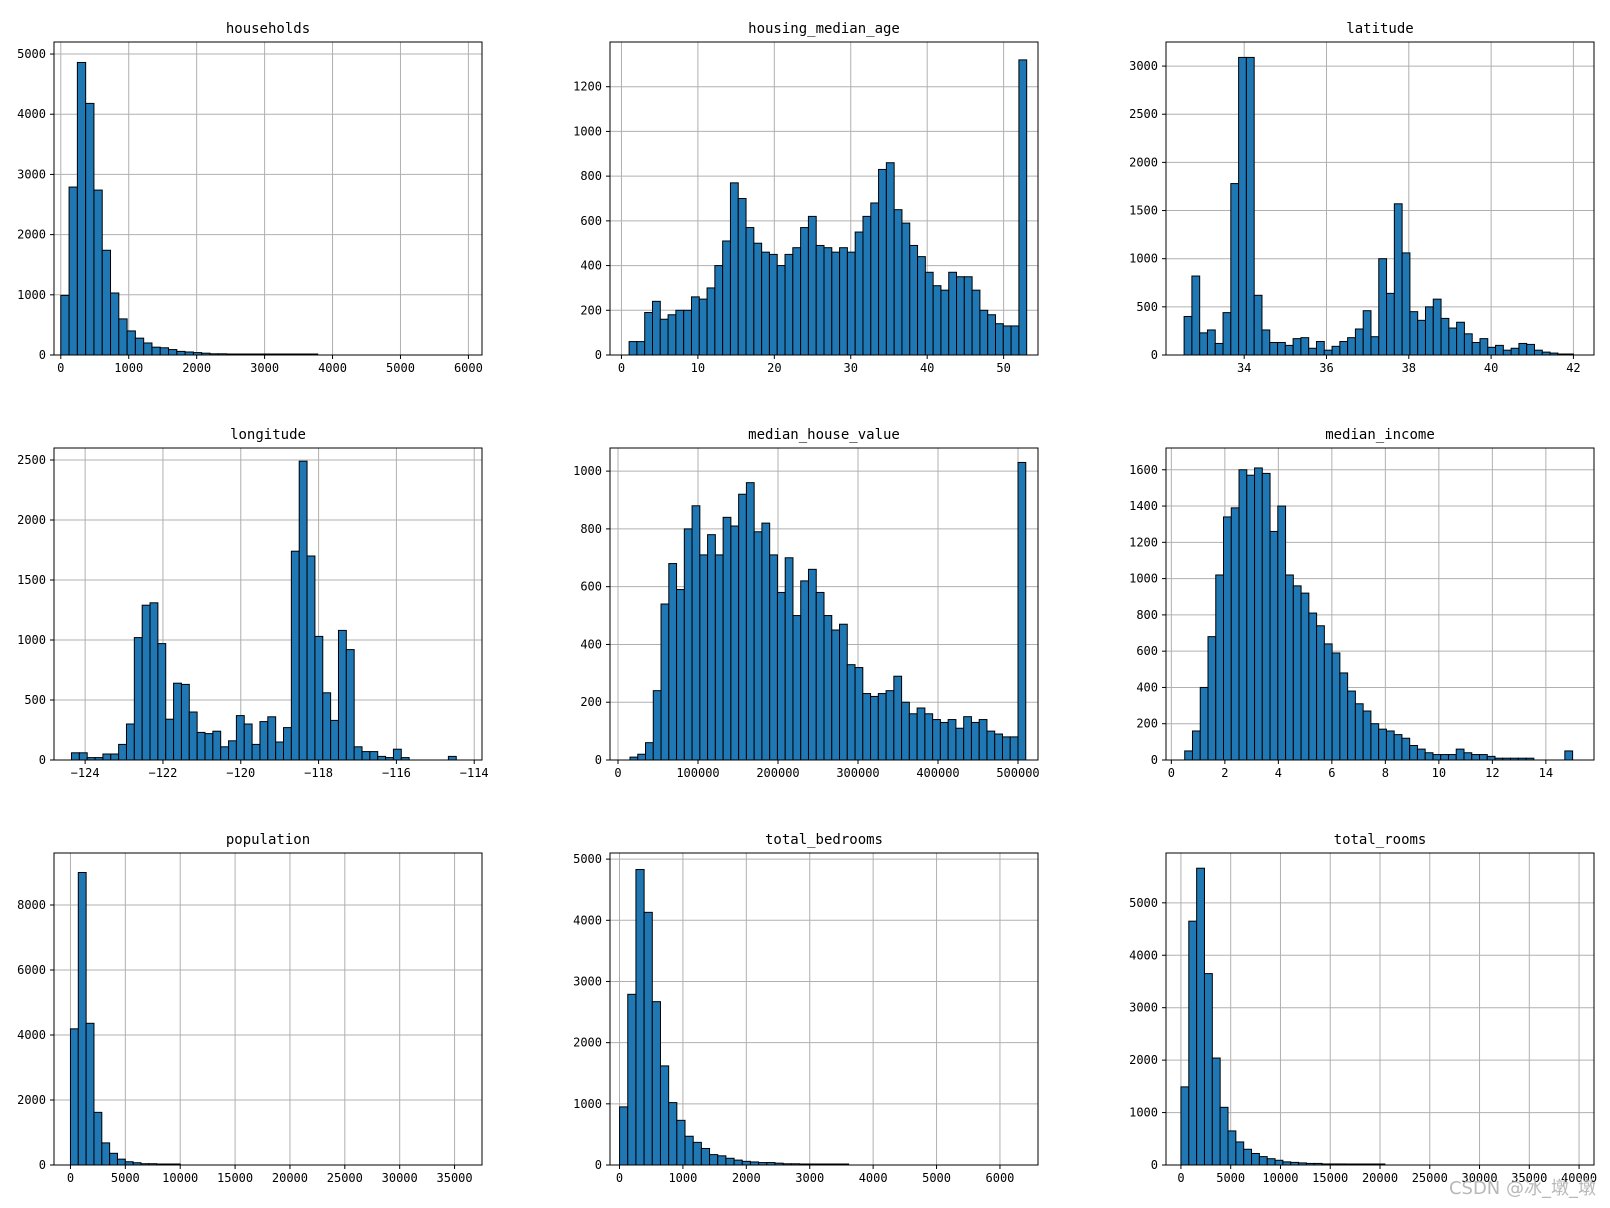 The image size is (1610, 1208). Describe the element at coordinates (936, 1178) in the screenshot. I see `x-tick-label: 5000` at that location.